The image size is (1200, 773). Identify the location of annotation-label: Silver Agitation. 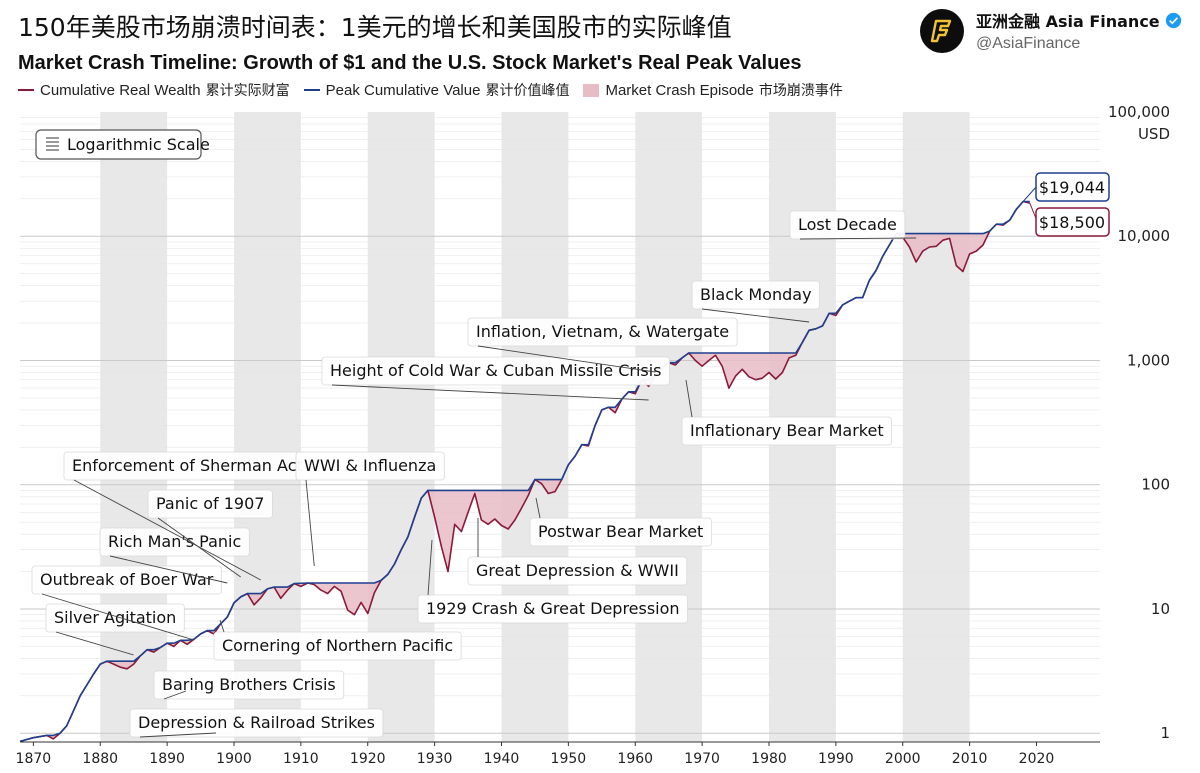
(115, 617).